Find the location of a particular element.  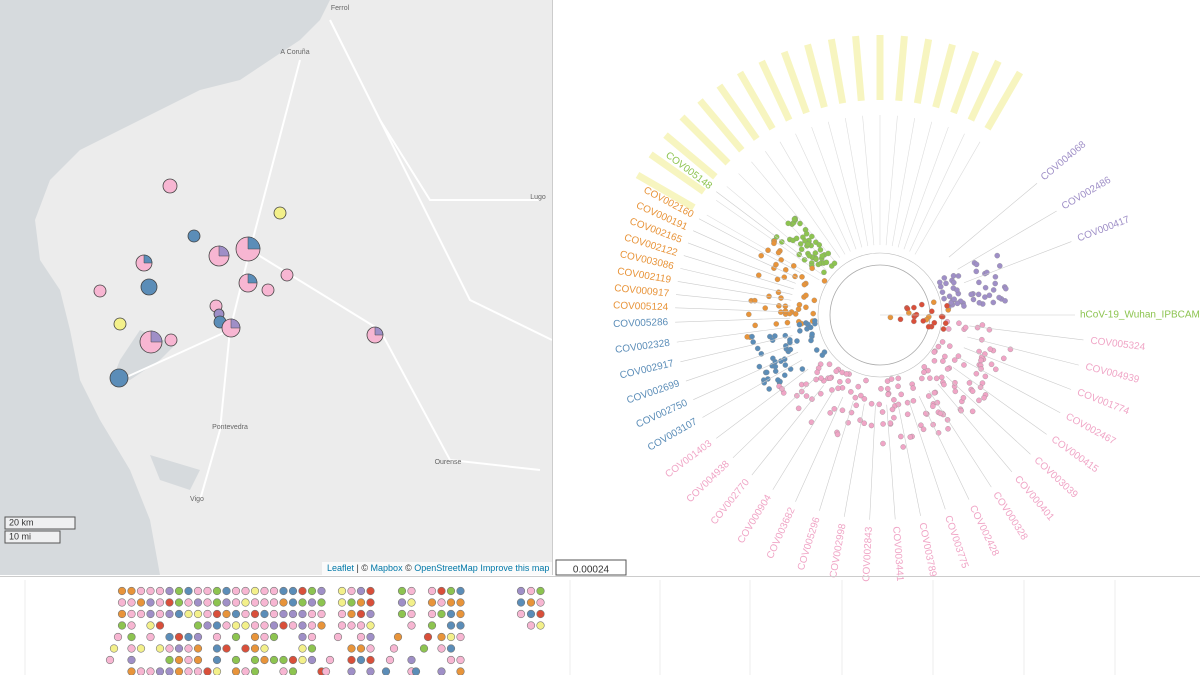

leaf-label: COV004939 is located at coordinates (1112, 374).